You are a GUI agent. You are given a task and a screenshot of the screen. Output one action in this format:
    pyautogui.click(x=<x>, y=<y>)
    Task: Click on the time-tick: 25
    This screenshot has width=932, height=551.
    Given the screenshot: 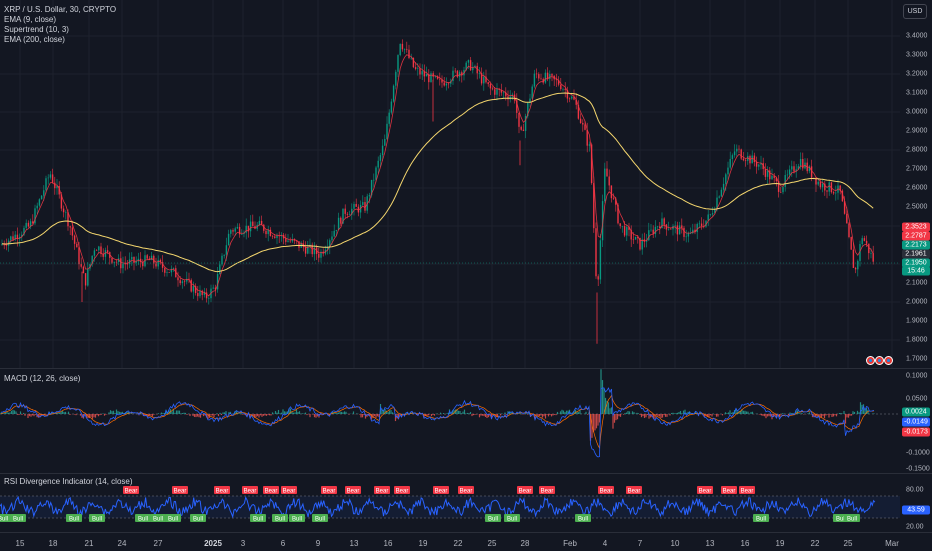 What is the action you would take?
    pyautogui.click(x=848, y=543)
    